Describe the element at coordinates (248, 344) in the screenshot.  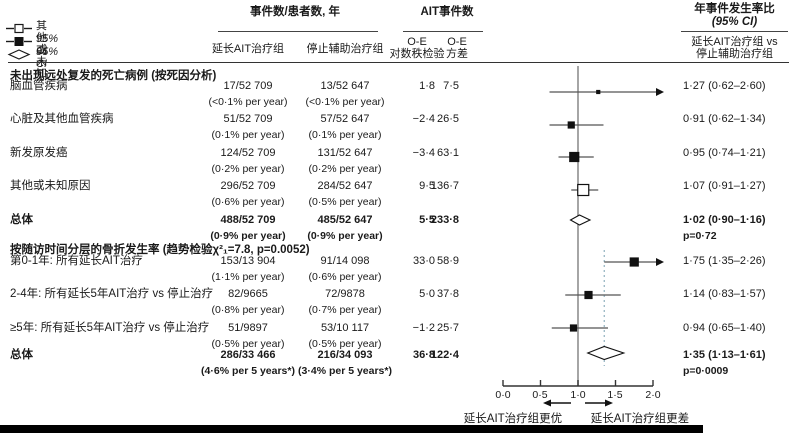
I see `extended-rate: (0·5% per year)` at that location.